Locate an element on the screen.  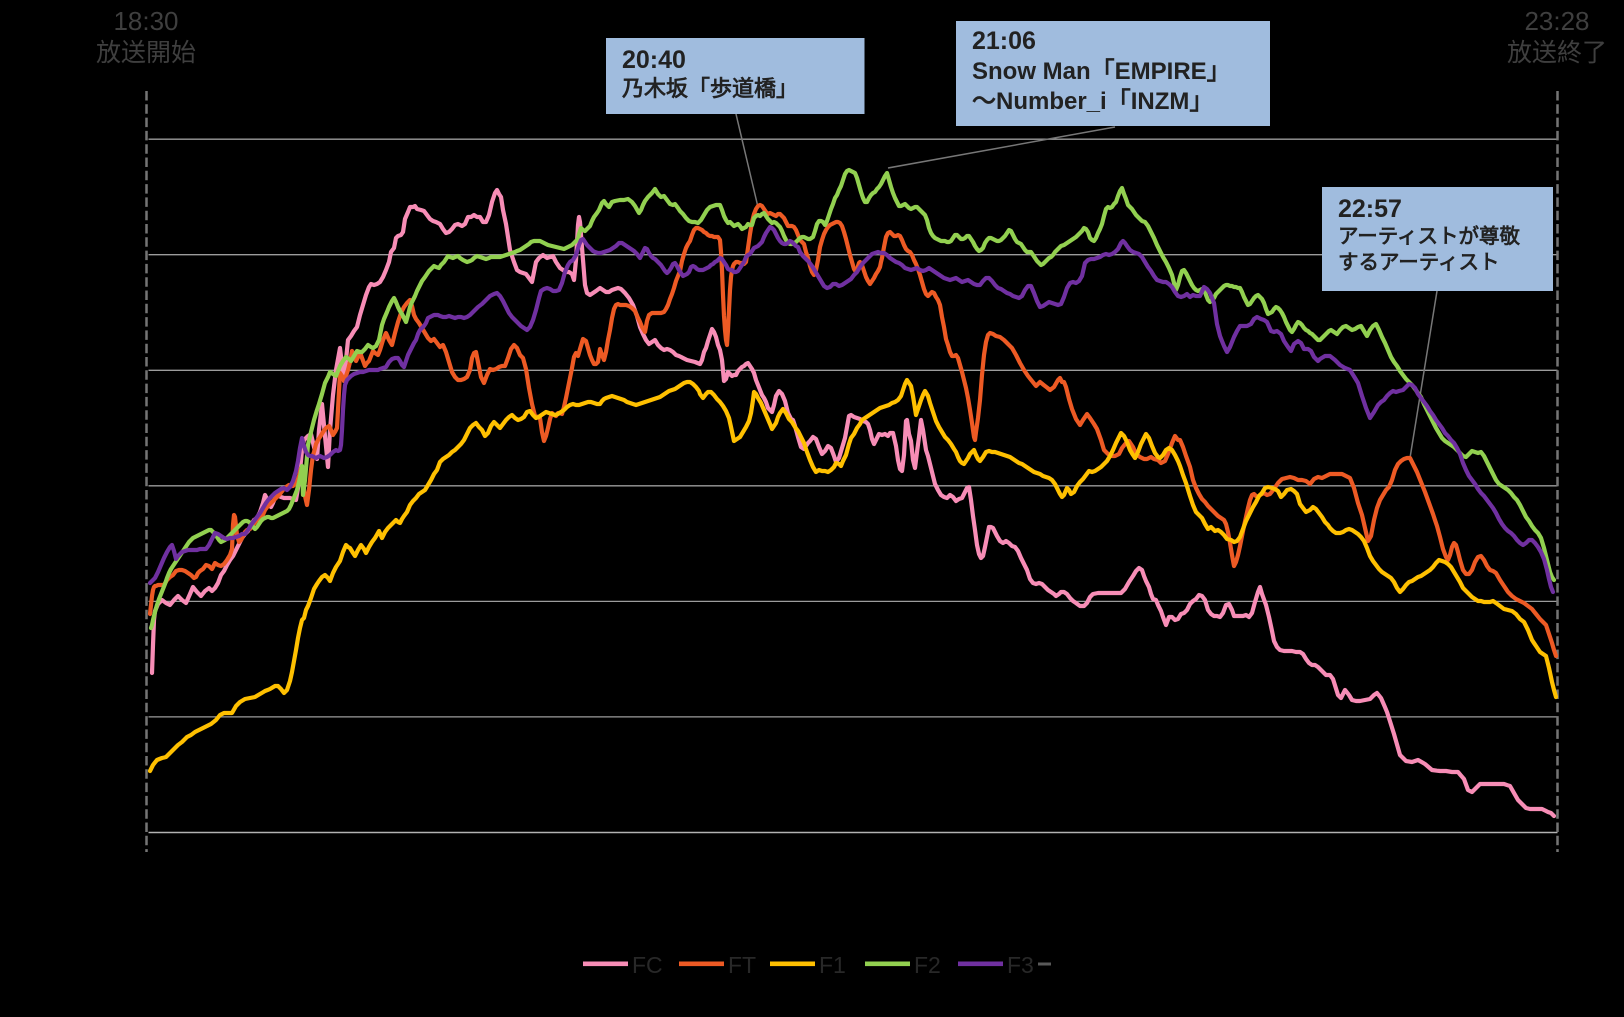
svg-text: 20:40 is located at coordinates (654, 60).